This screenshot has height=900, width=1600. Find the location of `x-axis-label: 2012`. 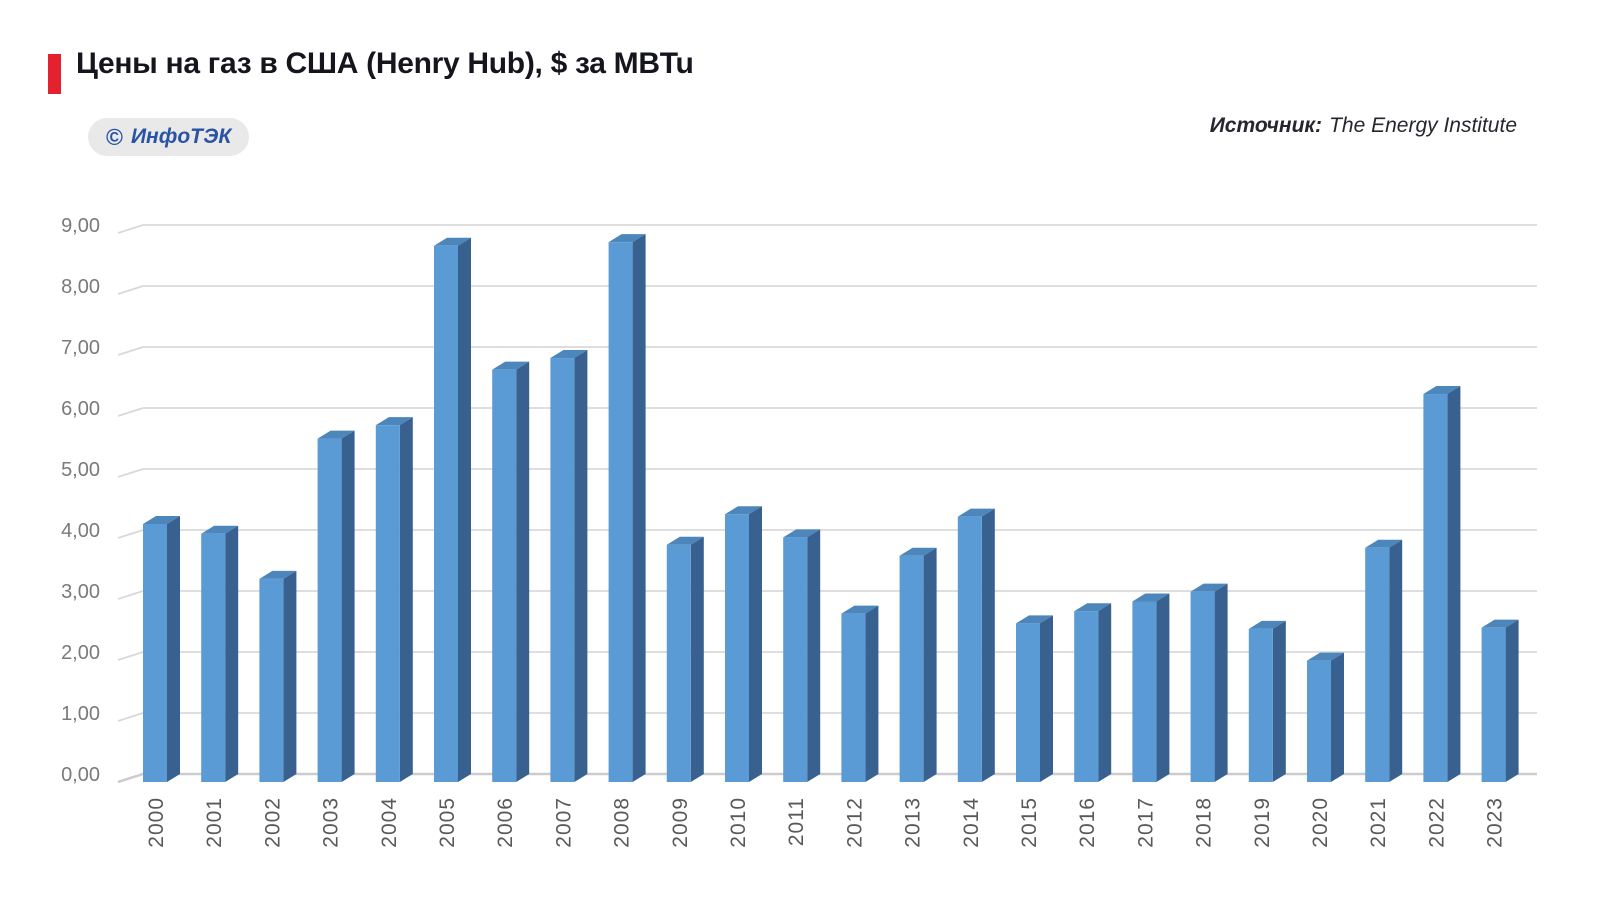

x-axis-label: 2012 is located at coordinates (854, 822).